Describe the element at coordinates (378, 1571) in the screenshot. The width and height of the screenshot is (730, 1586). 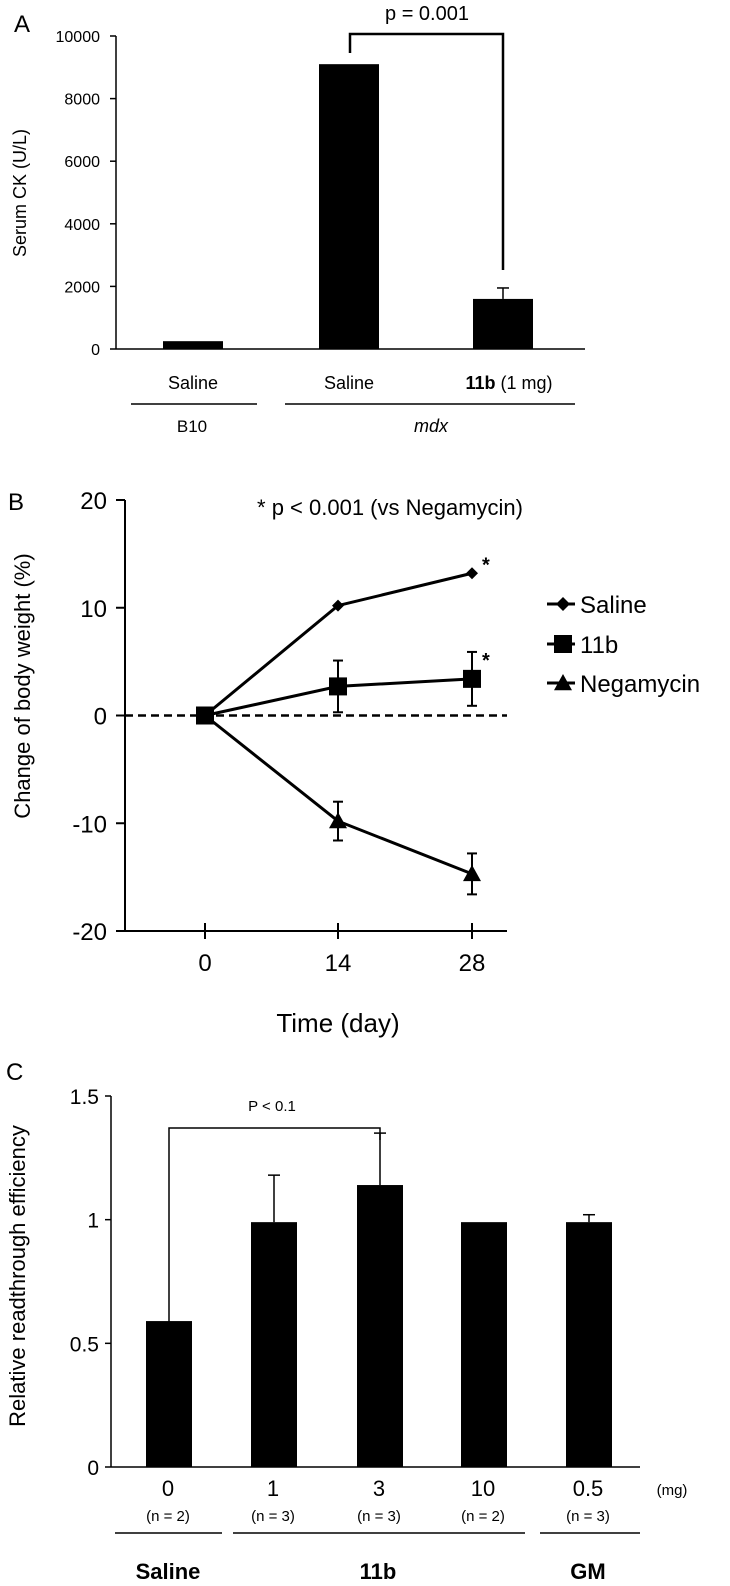
I see `panel-c-group-label: 11b` at that location.